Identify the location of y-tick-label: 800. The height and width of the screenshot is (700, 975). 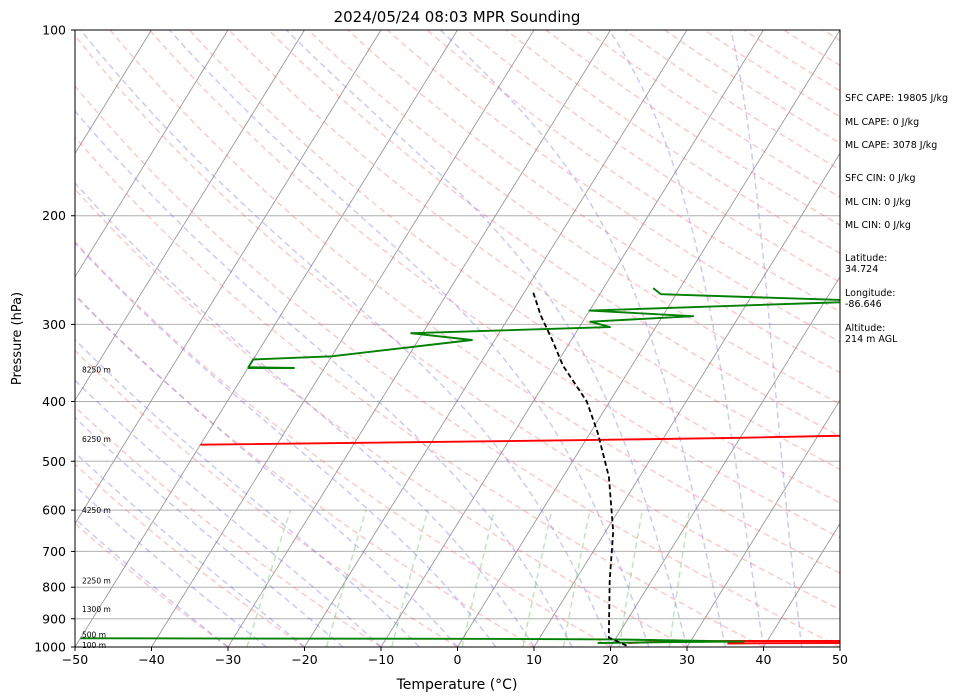
(54, 587).